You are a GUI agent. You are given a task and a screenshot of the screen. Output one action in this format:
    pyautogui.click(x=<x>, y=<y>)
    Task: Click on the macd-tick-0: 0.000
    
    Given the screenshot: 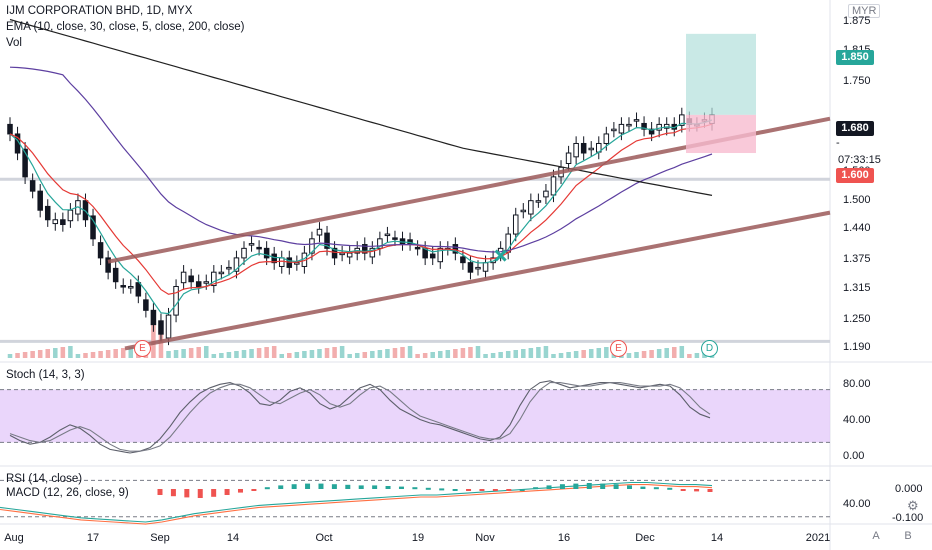 What is the action you would take?
    pyautogui.click(x=909, y=489)
    